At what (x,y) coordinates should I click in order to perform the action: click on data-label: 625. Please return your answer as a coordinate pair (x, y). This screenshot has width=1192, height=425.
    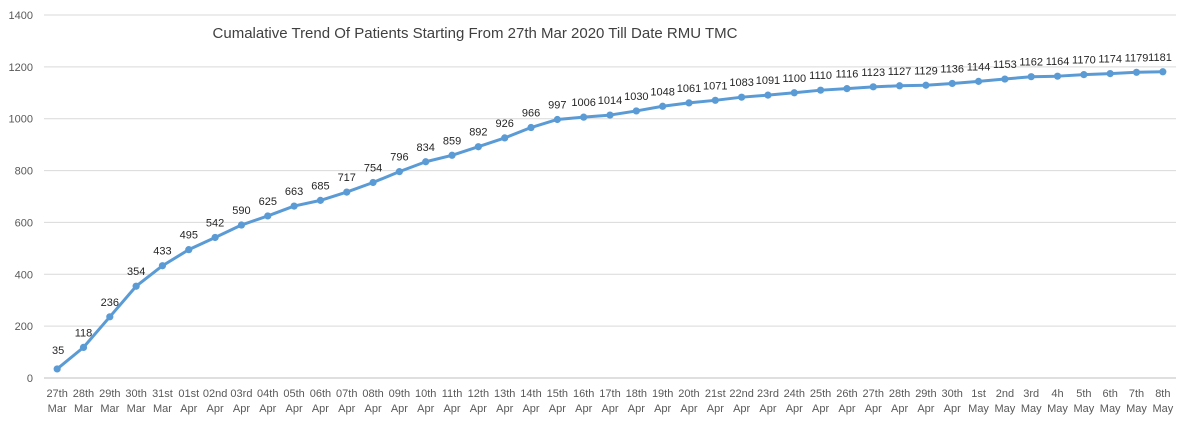
    Looking at the image, I should click on (268, 202).